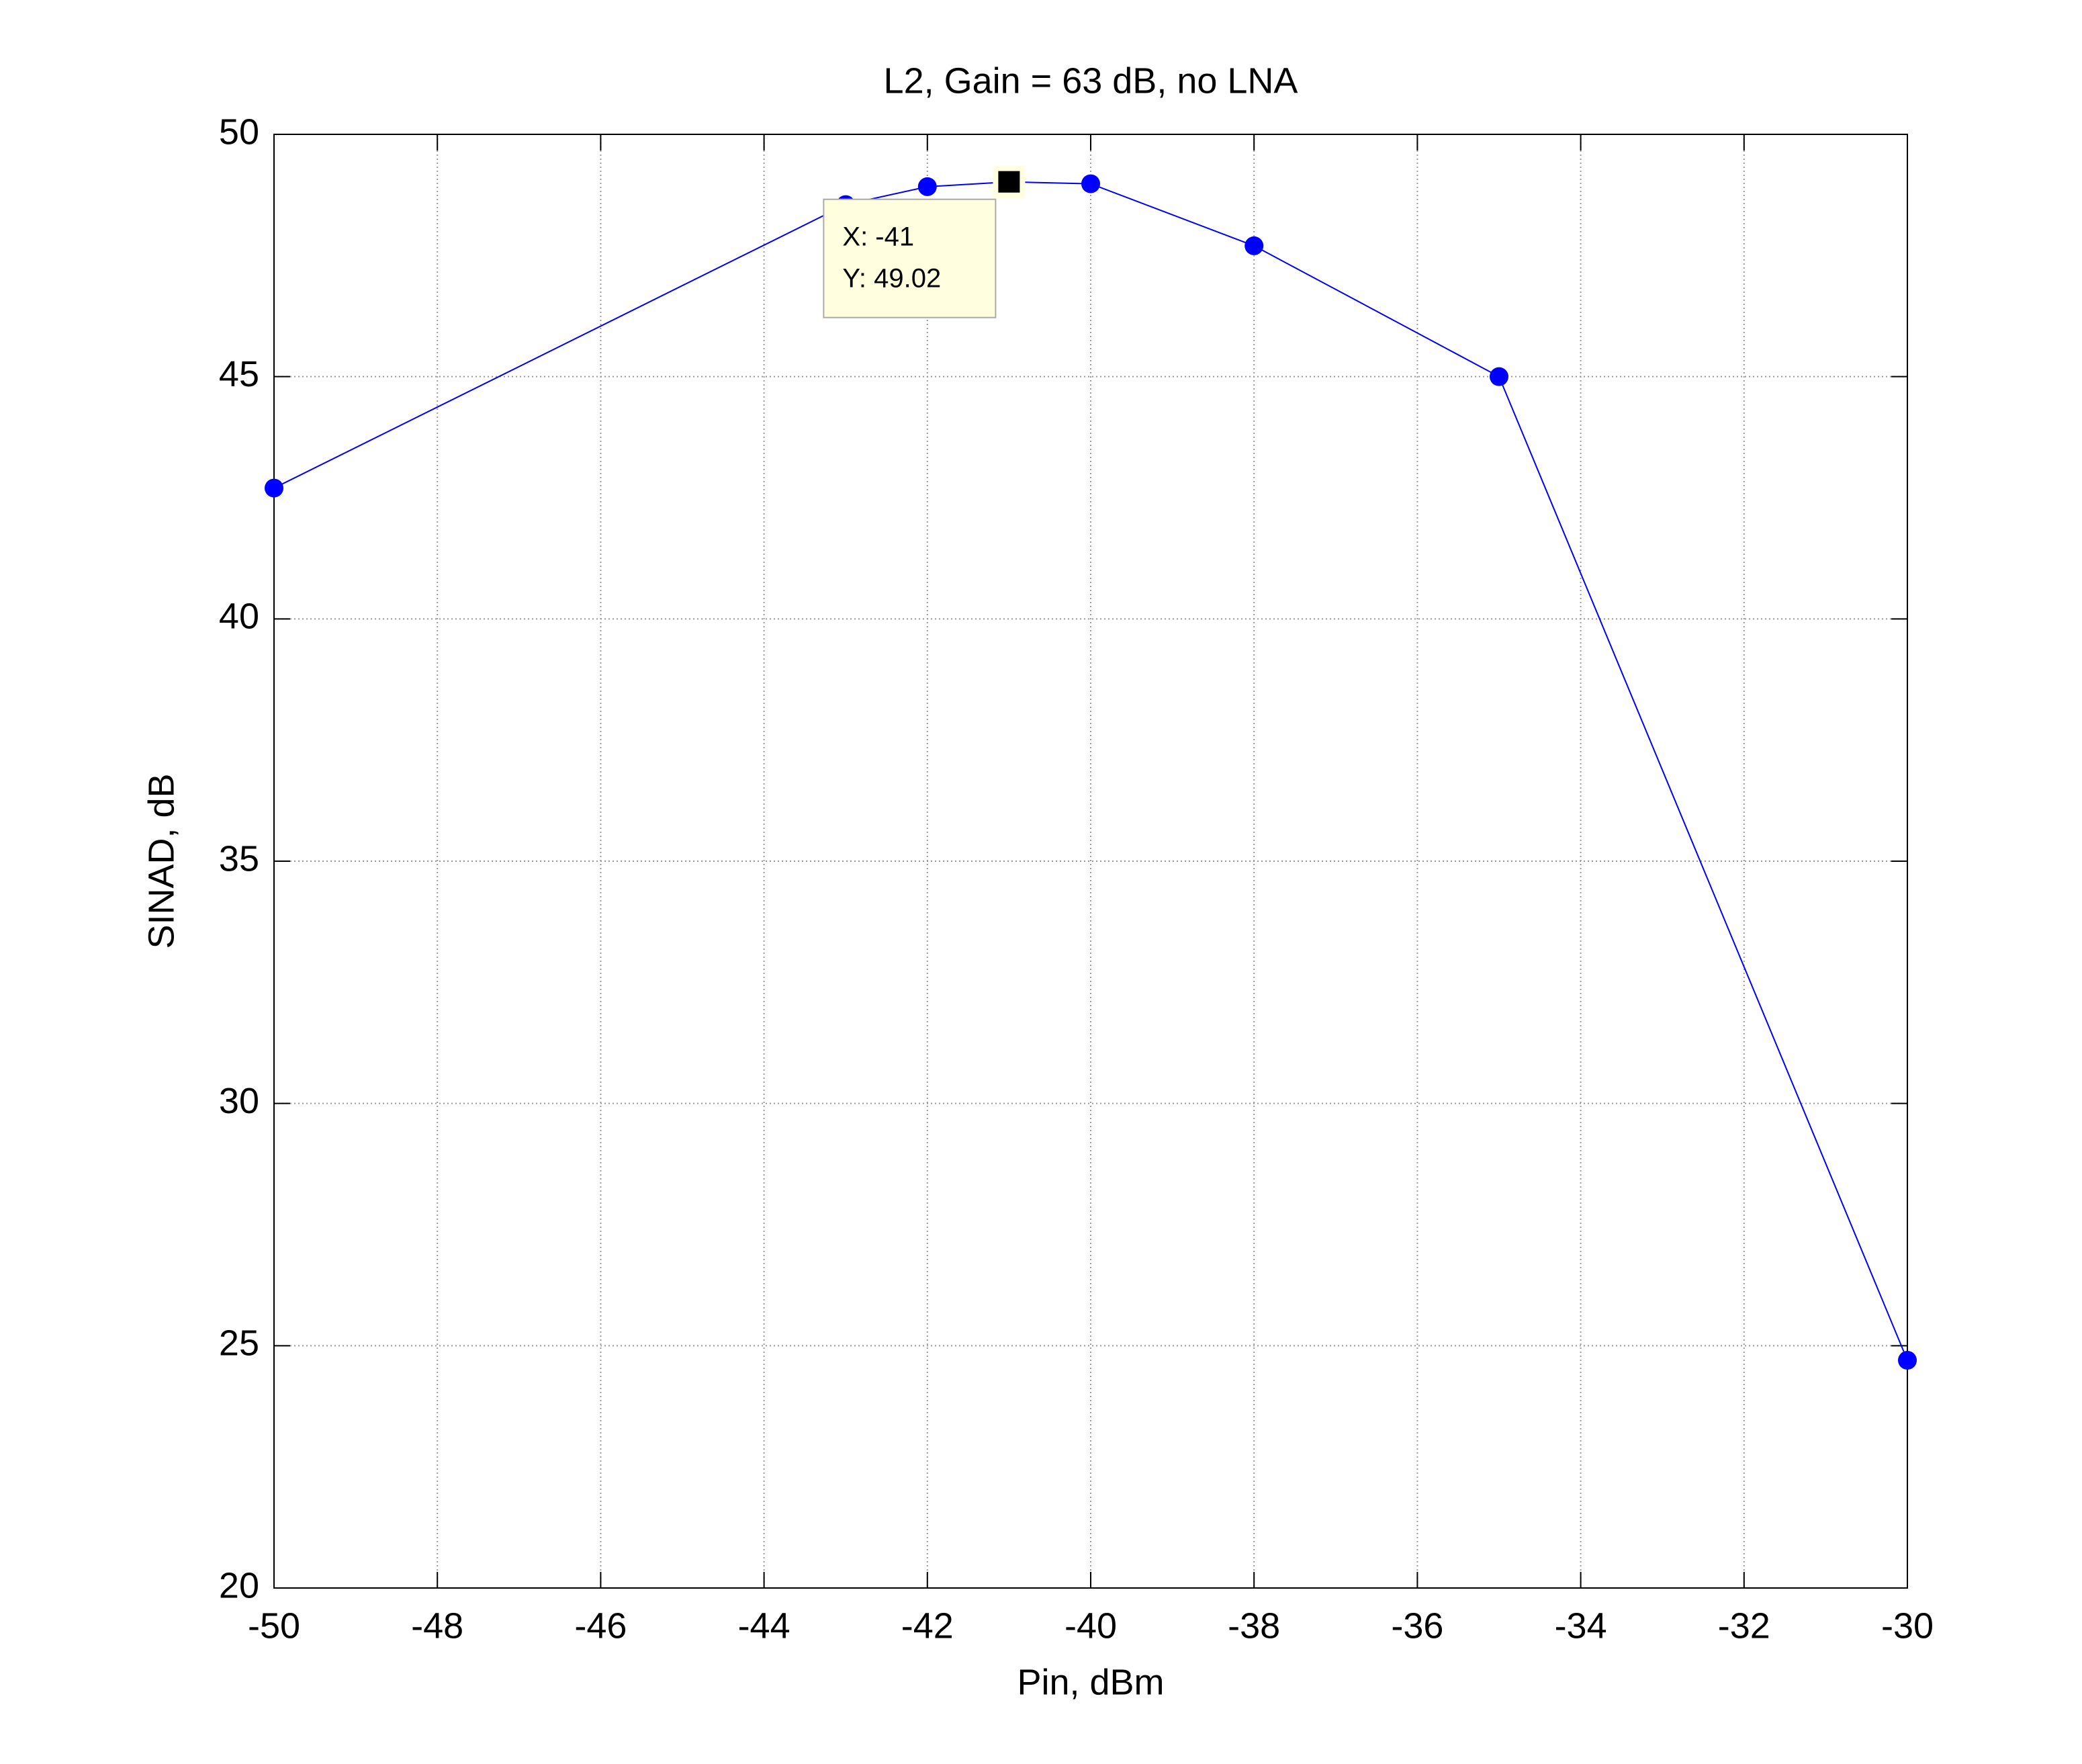 The width and height of the screenshot is (2082, 1764). I want to click on y-tick-label: 35, so click(239, 858).